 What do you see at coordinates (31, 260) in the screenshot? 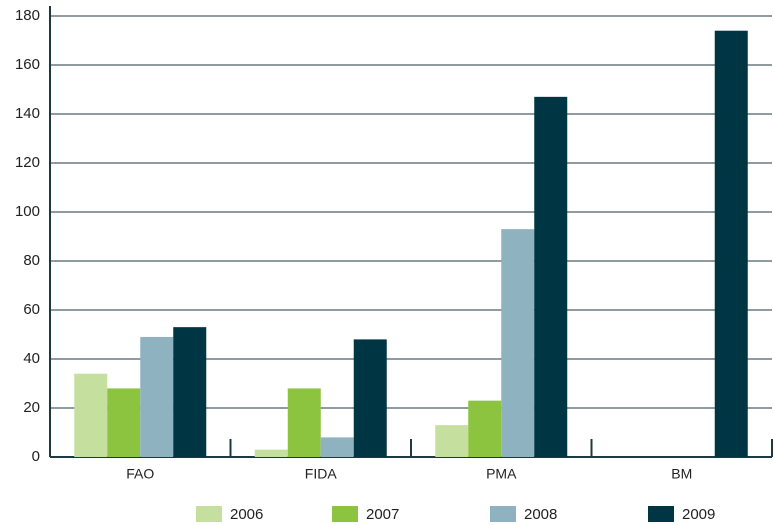
I see `y-tick-label: 80` at bounding box center [31, 260].